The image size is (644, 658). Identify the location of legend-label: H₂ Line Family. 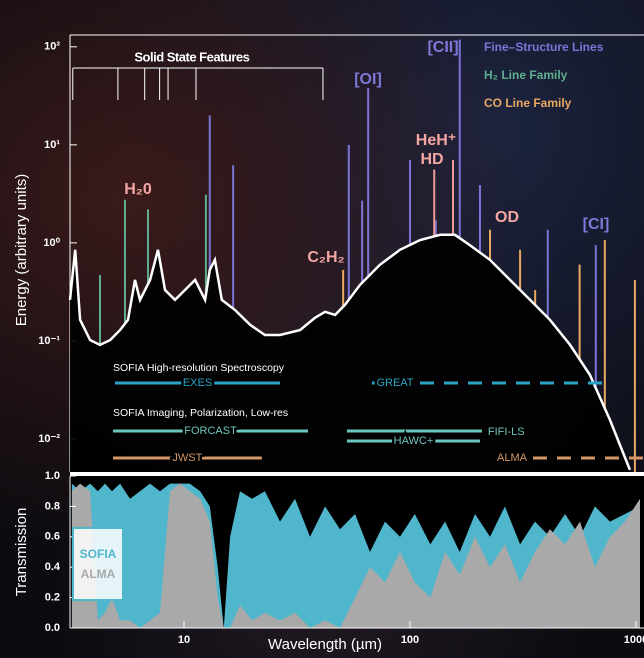
(526, 75).